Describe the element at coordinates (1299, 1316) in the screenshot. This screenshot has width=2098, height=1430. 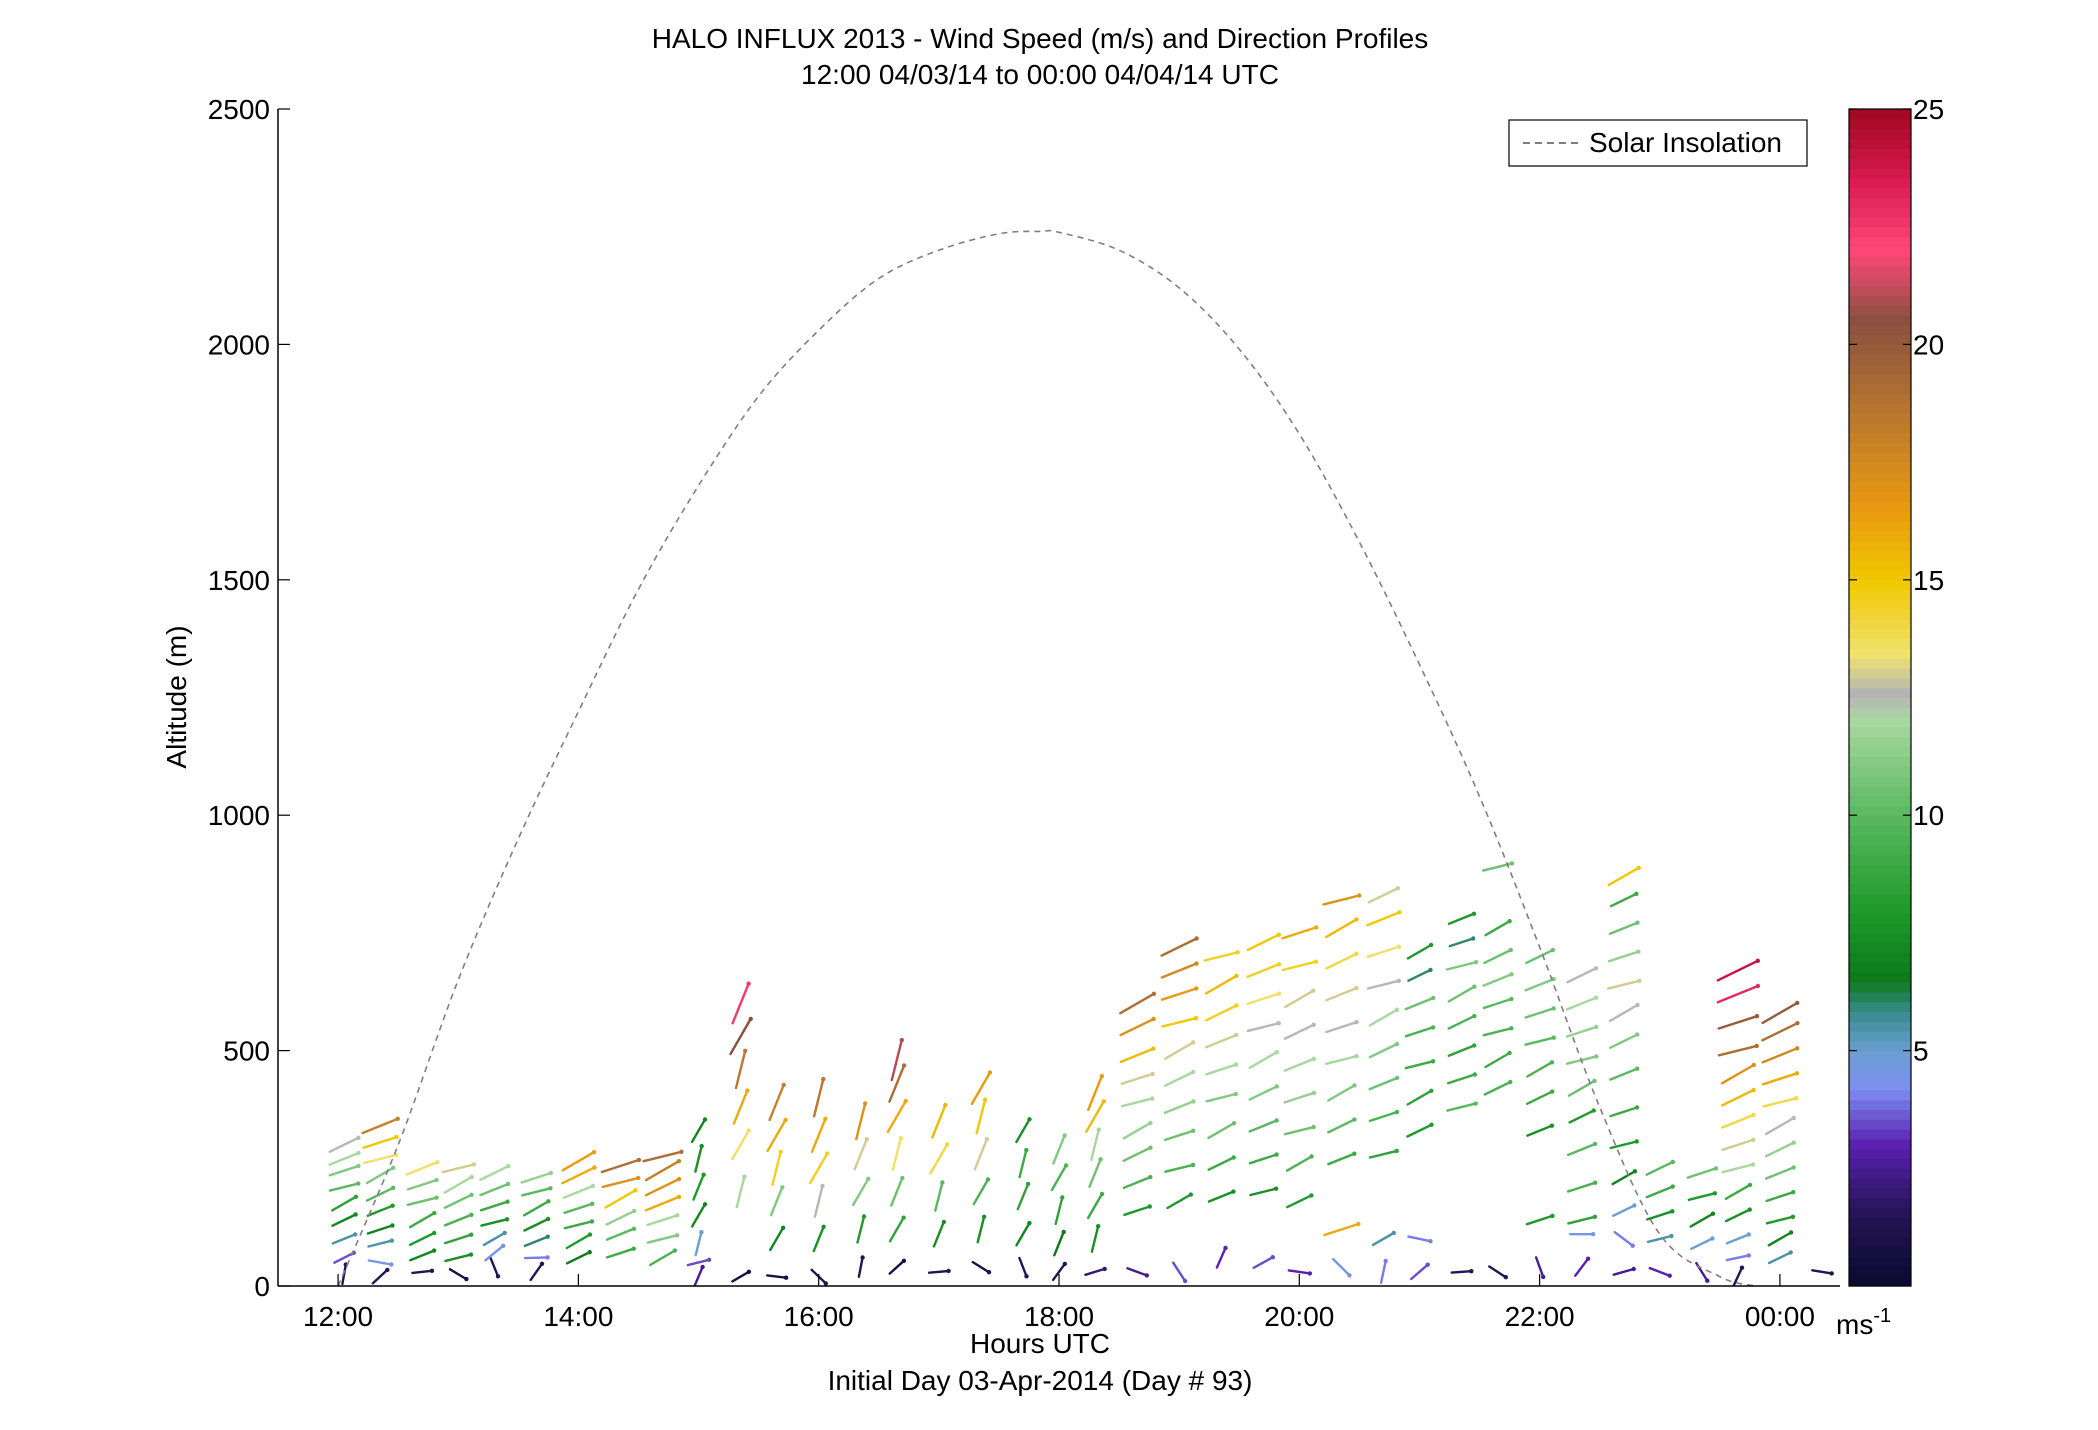
I see `x-tick-label: 20:00` at that location.